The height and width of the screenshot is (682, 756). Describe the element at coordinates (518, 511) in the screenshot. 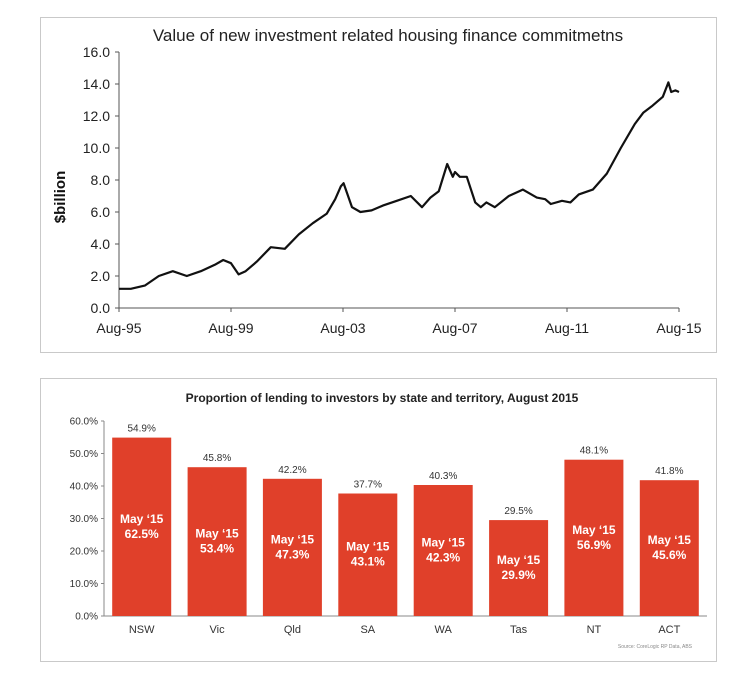

I see `bar-value-label: 29.5%` at that location.